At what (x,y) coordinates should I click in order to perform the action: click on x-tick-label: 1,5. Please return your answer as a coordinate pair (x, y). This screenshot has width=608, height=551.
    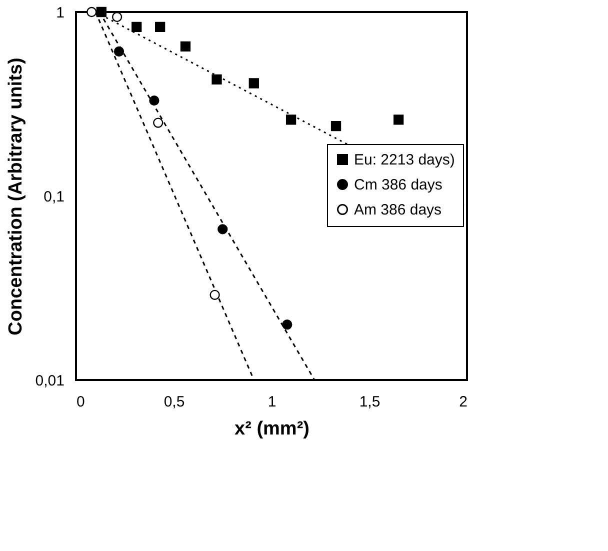
    Looking at the image, I should click on (369, 402).